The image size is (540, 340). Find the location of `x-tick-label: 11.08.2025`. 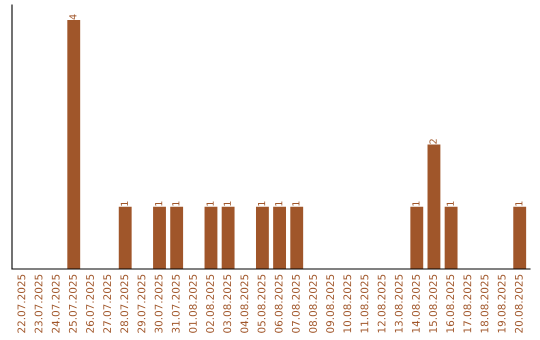

x-tick-label: 11.08.2025 is located at coordinates (364, 303).